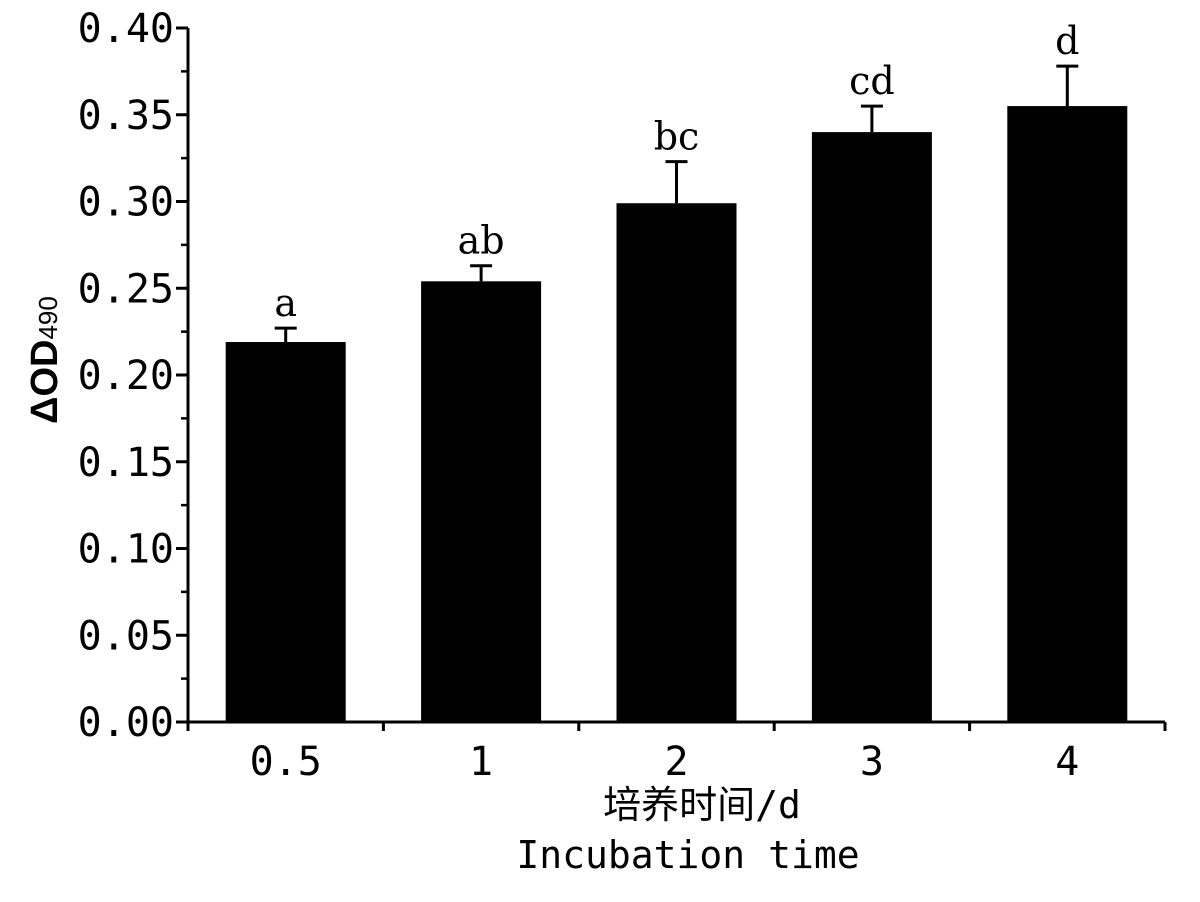 The image size is (1200, 902). I want to click on y-axis-title-subscript: 490, so click(48, 317).